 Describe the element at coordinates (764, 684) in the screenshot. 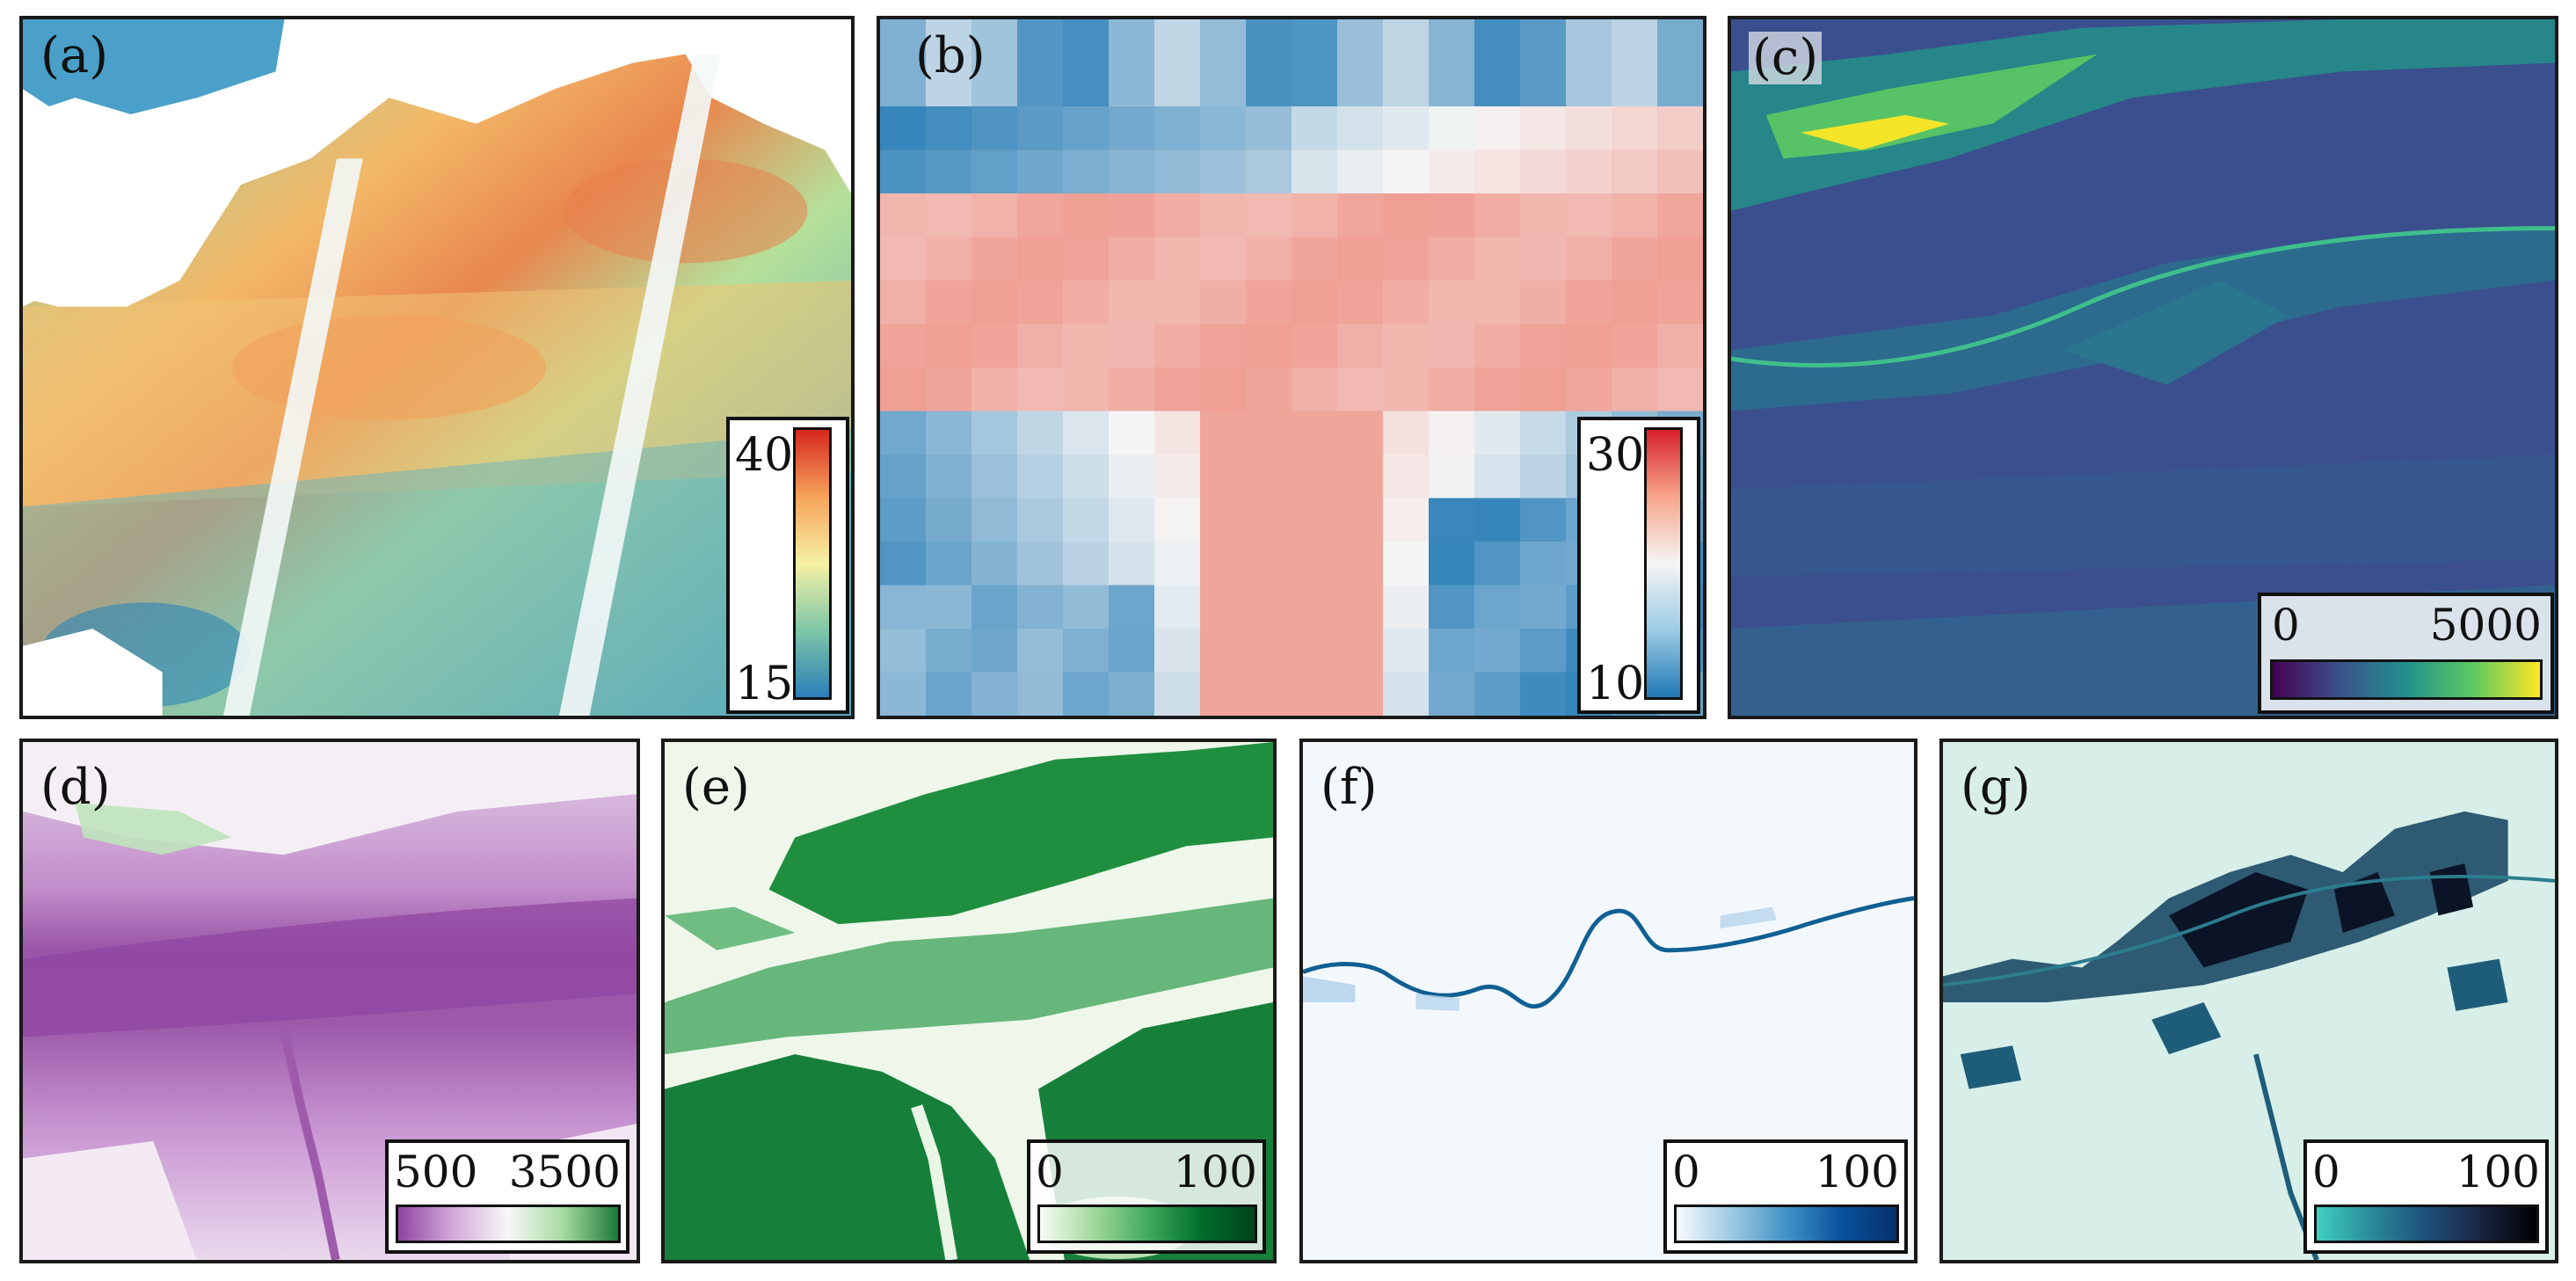

I see `legend-min-label: 15` at that location.